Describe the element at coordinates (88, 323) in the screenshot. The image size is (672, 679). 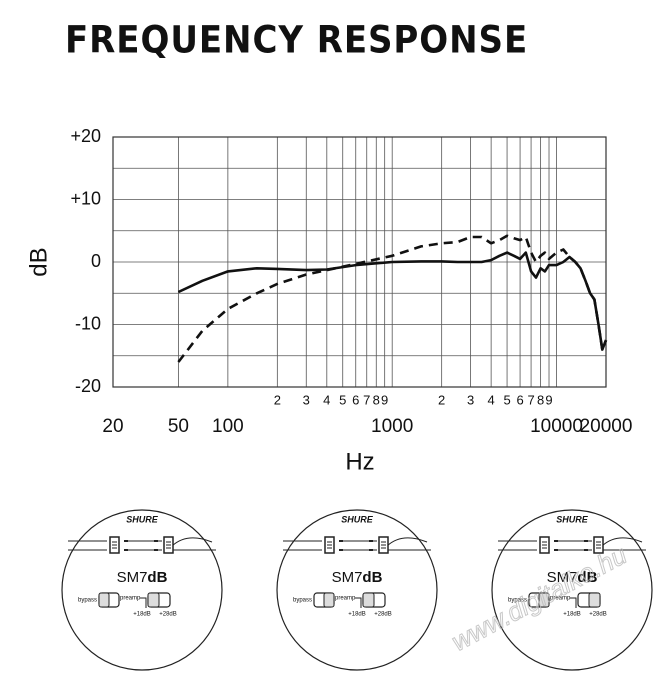
I see `y-tick-label: -10` at that location.